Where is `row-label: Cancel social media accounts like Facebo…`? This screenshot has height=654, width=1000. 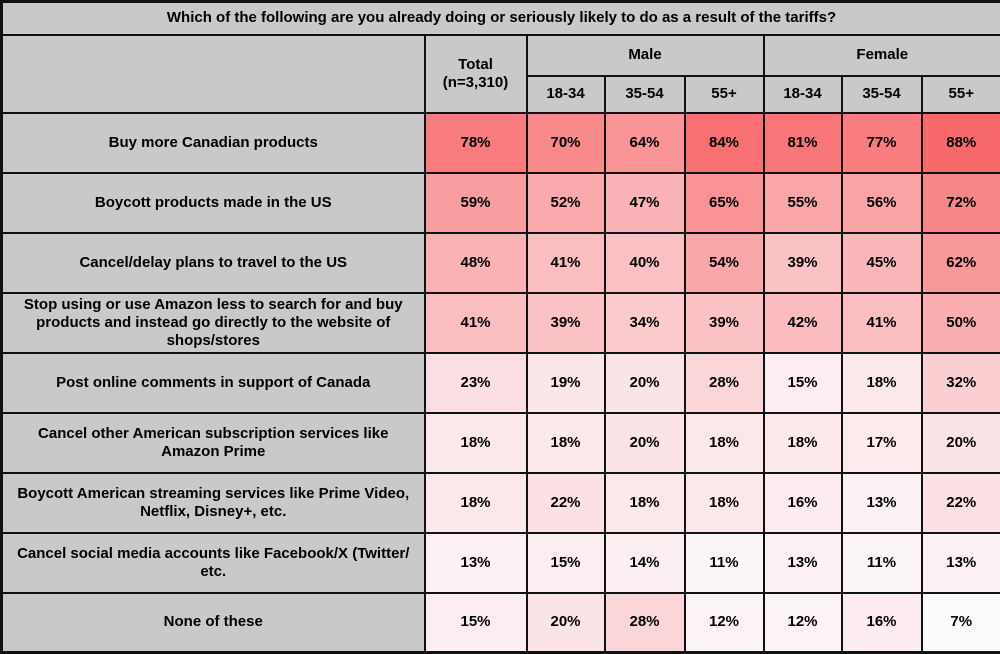
row-label: Cancel social media accounts like Facebo… is located at coordinates (213, 562).